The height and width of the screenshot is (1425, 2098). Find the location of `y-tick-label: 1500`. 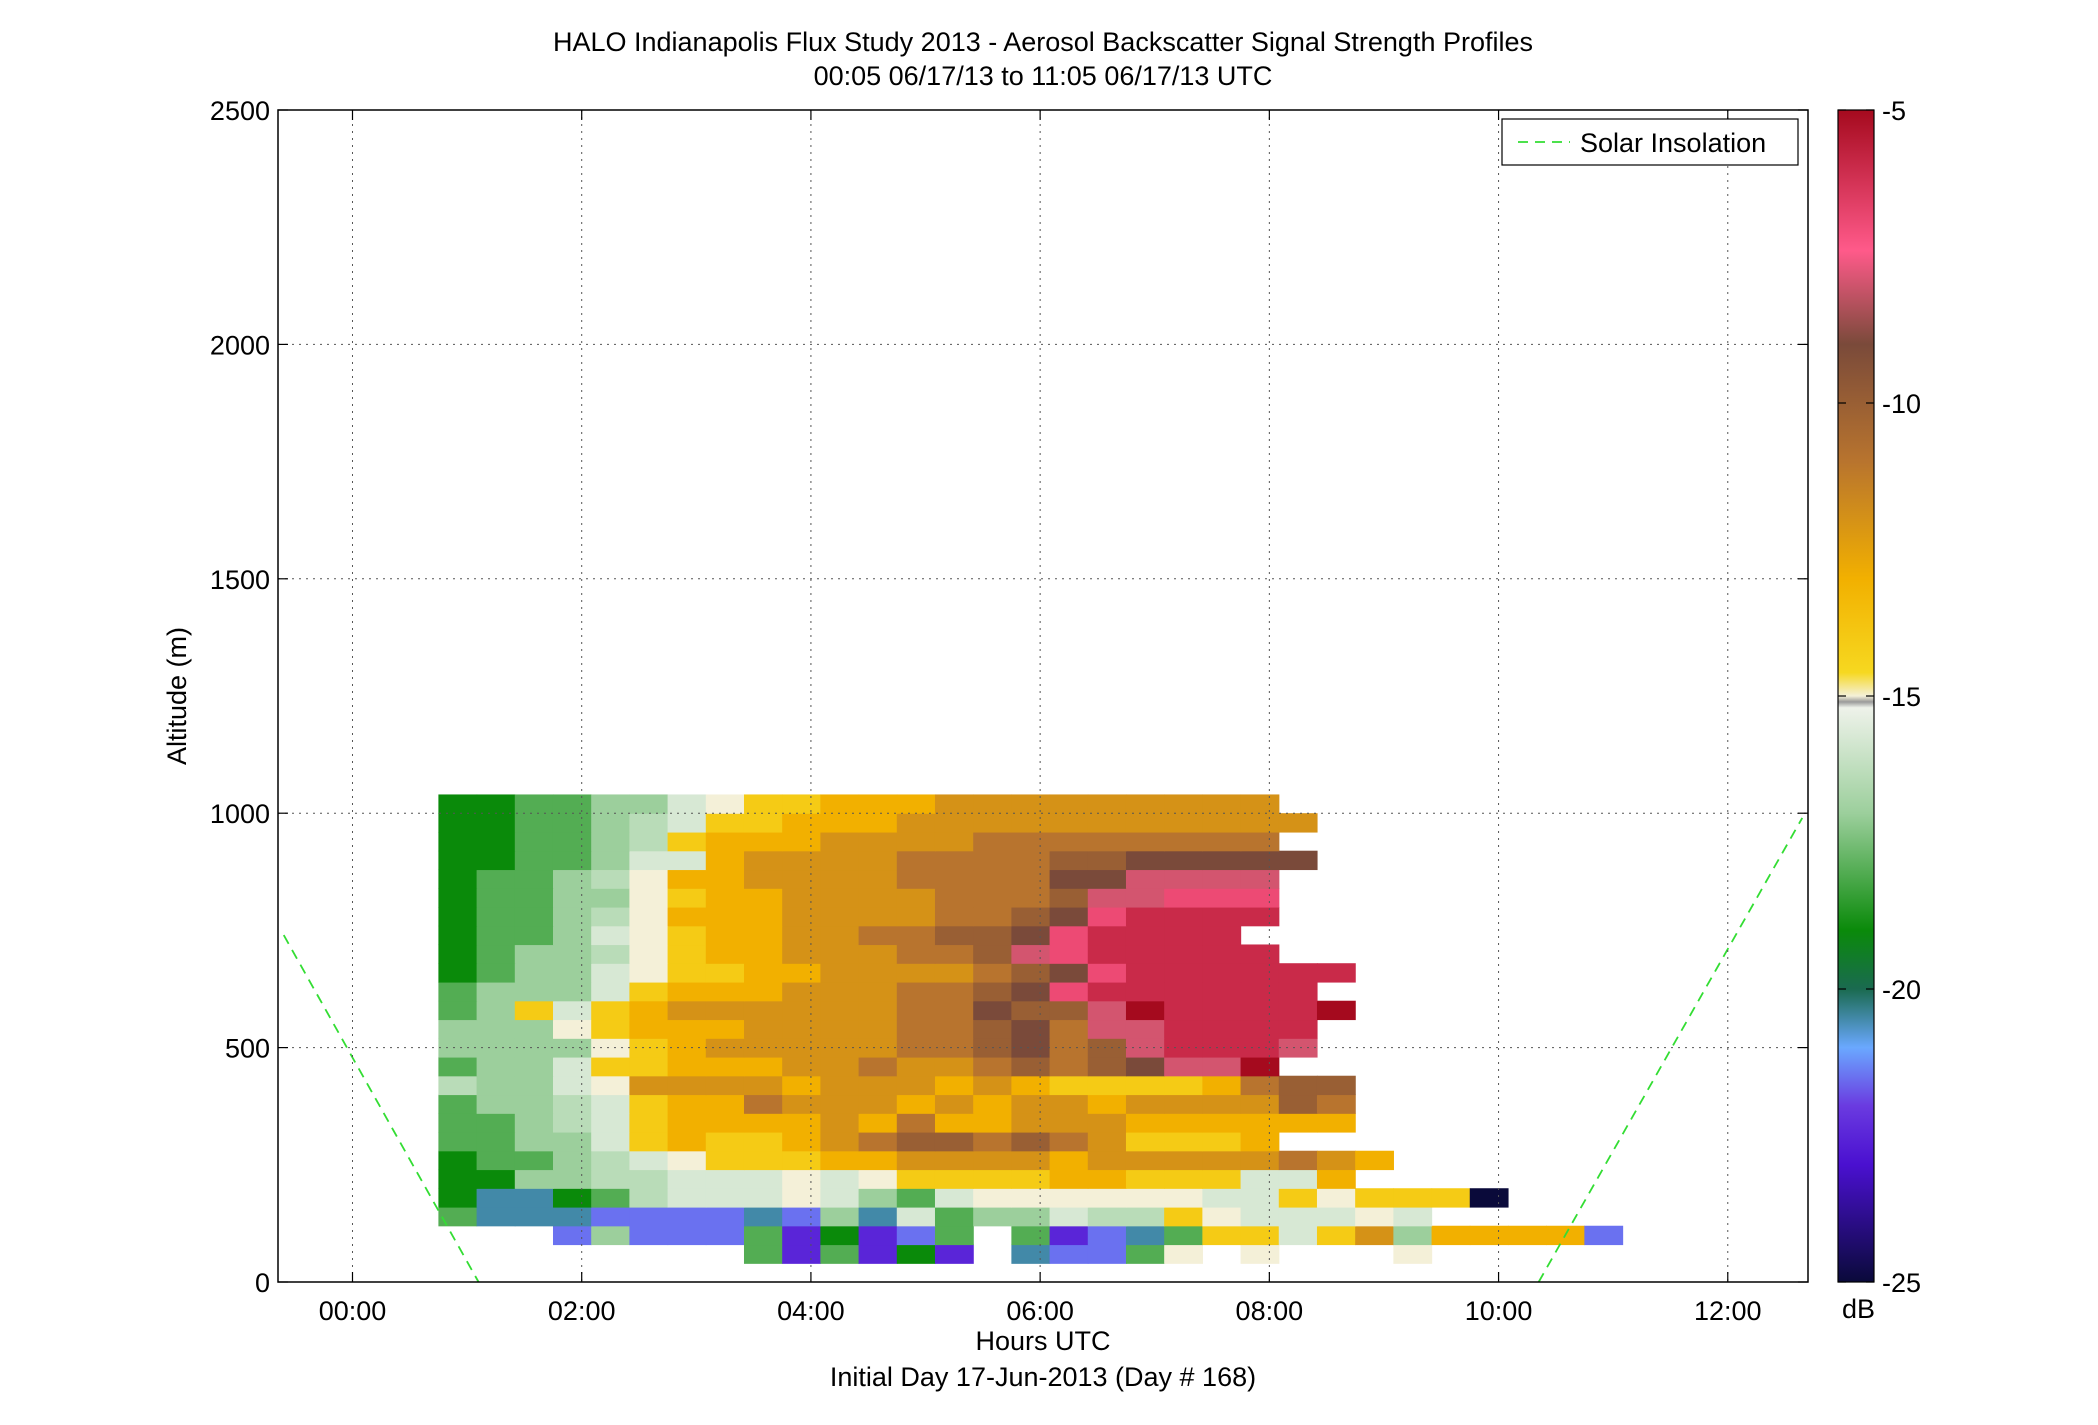

y-tick-label: 1500 is located at coordinates (240, 580).